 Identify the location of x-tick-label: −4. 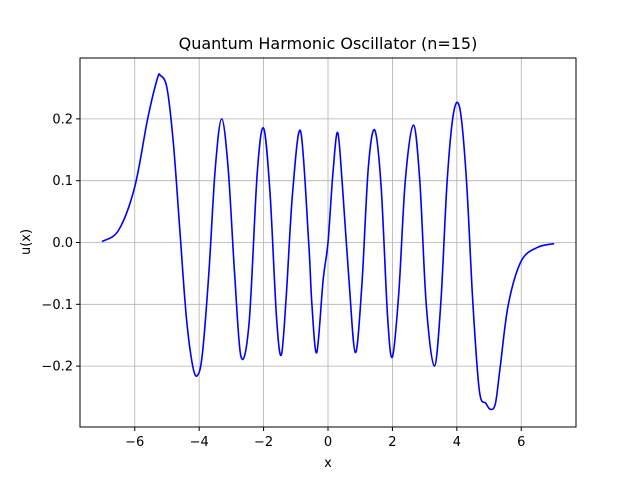
(199, 442).